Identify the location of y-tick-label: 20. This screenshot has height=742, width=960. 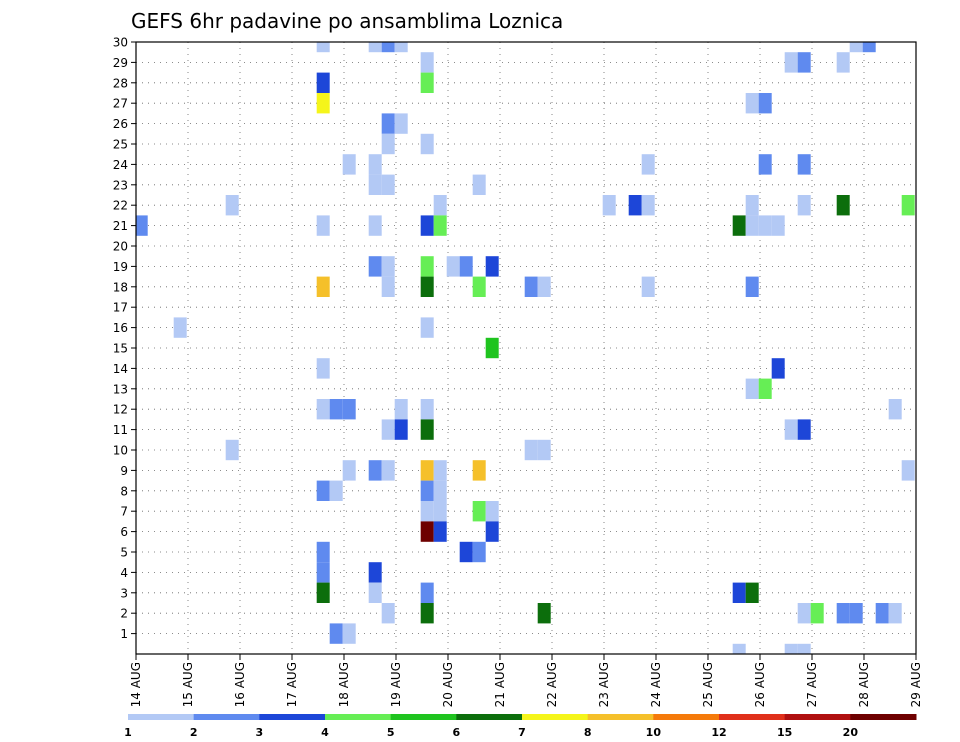
(120, 247).